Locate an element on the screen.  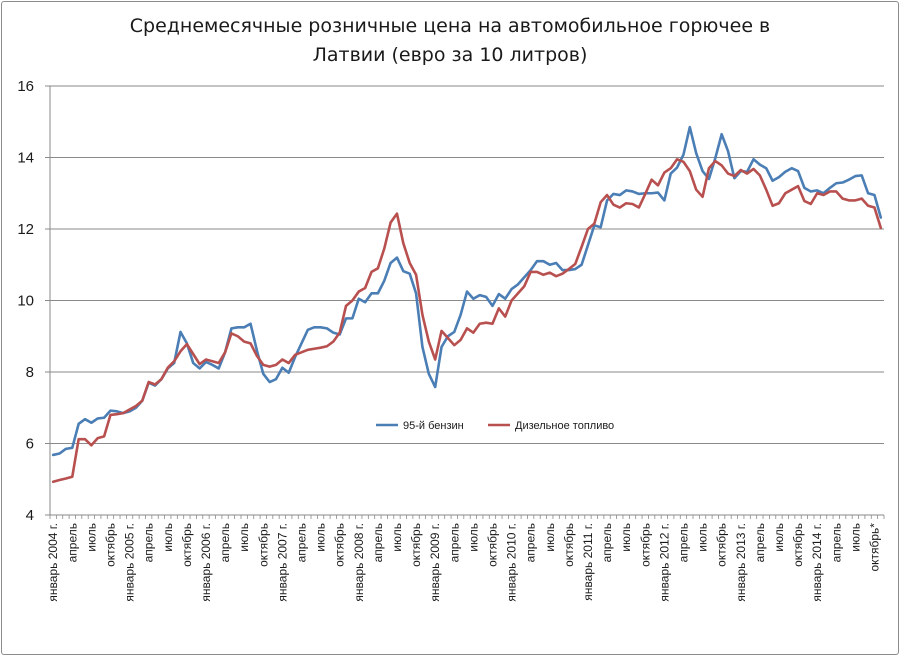
x-tick-label: январь 2014 г. is located at coordinates (817, 562).